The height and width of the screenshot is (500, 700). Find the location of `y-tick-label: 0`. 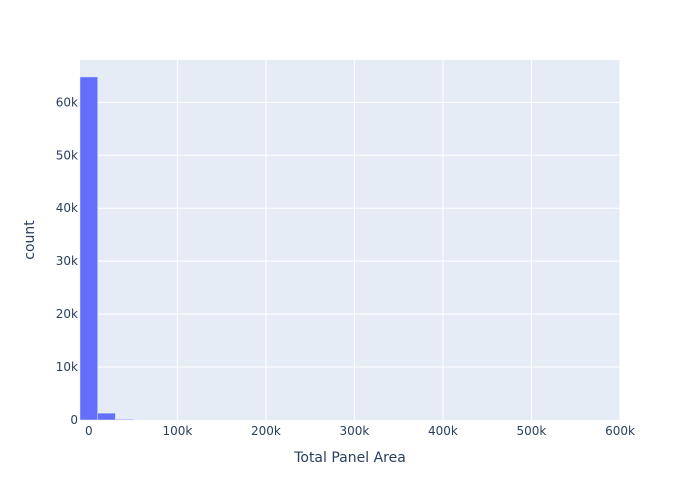

y-tick-label: 0 is located at coordinates (74, 420).